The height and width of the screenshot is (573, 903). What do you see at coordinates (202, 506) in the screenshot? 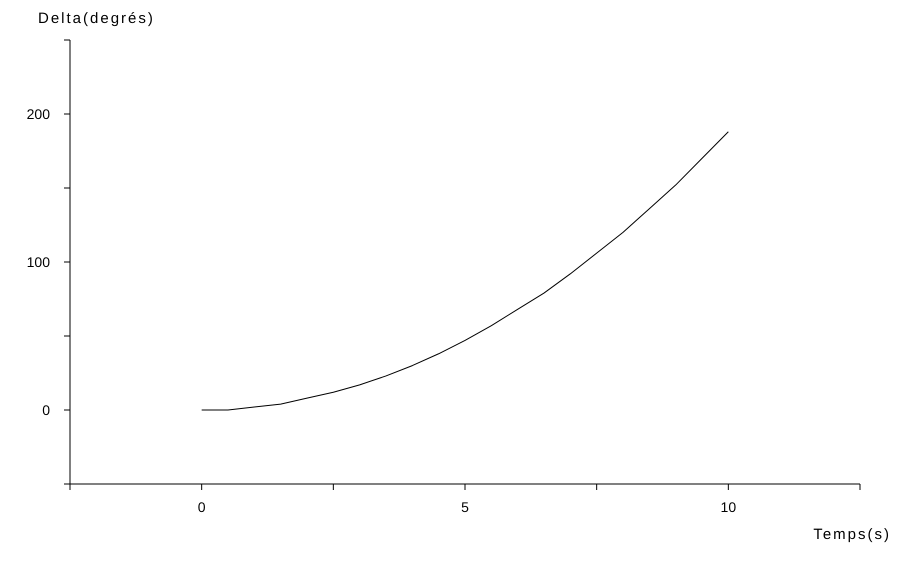
I see `x-tick-label: 0` at bounding box center [202, 506].